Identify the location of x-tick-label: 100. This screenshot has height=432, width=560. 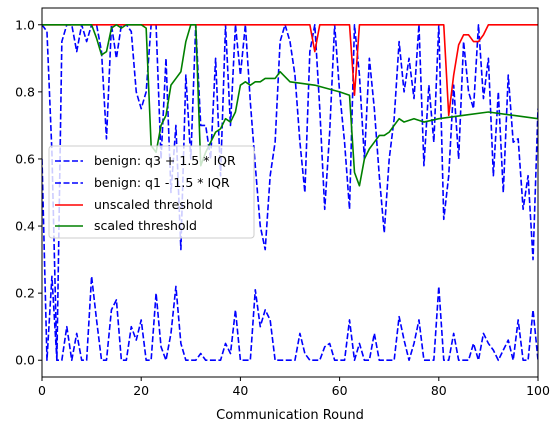
(538, 390).